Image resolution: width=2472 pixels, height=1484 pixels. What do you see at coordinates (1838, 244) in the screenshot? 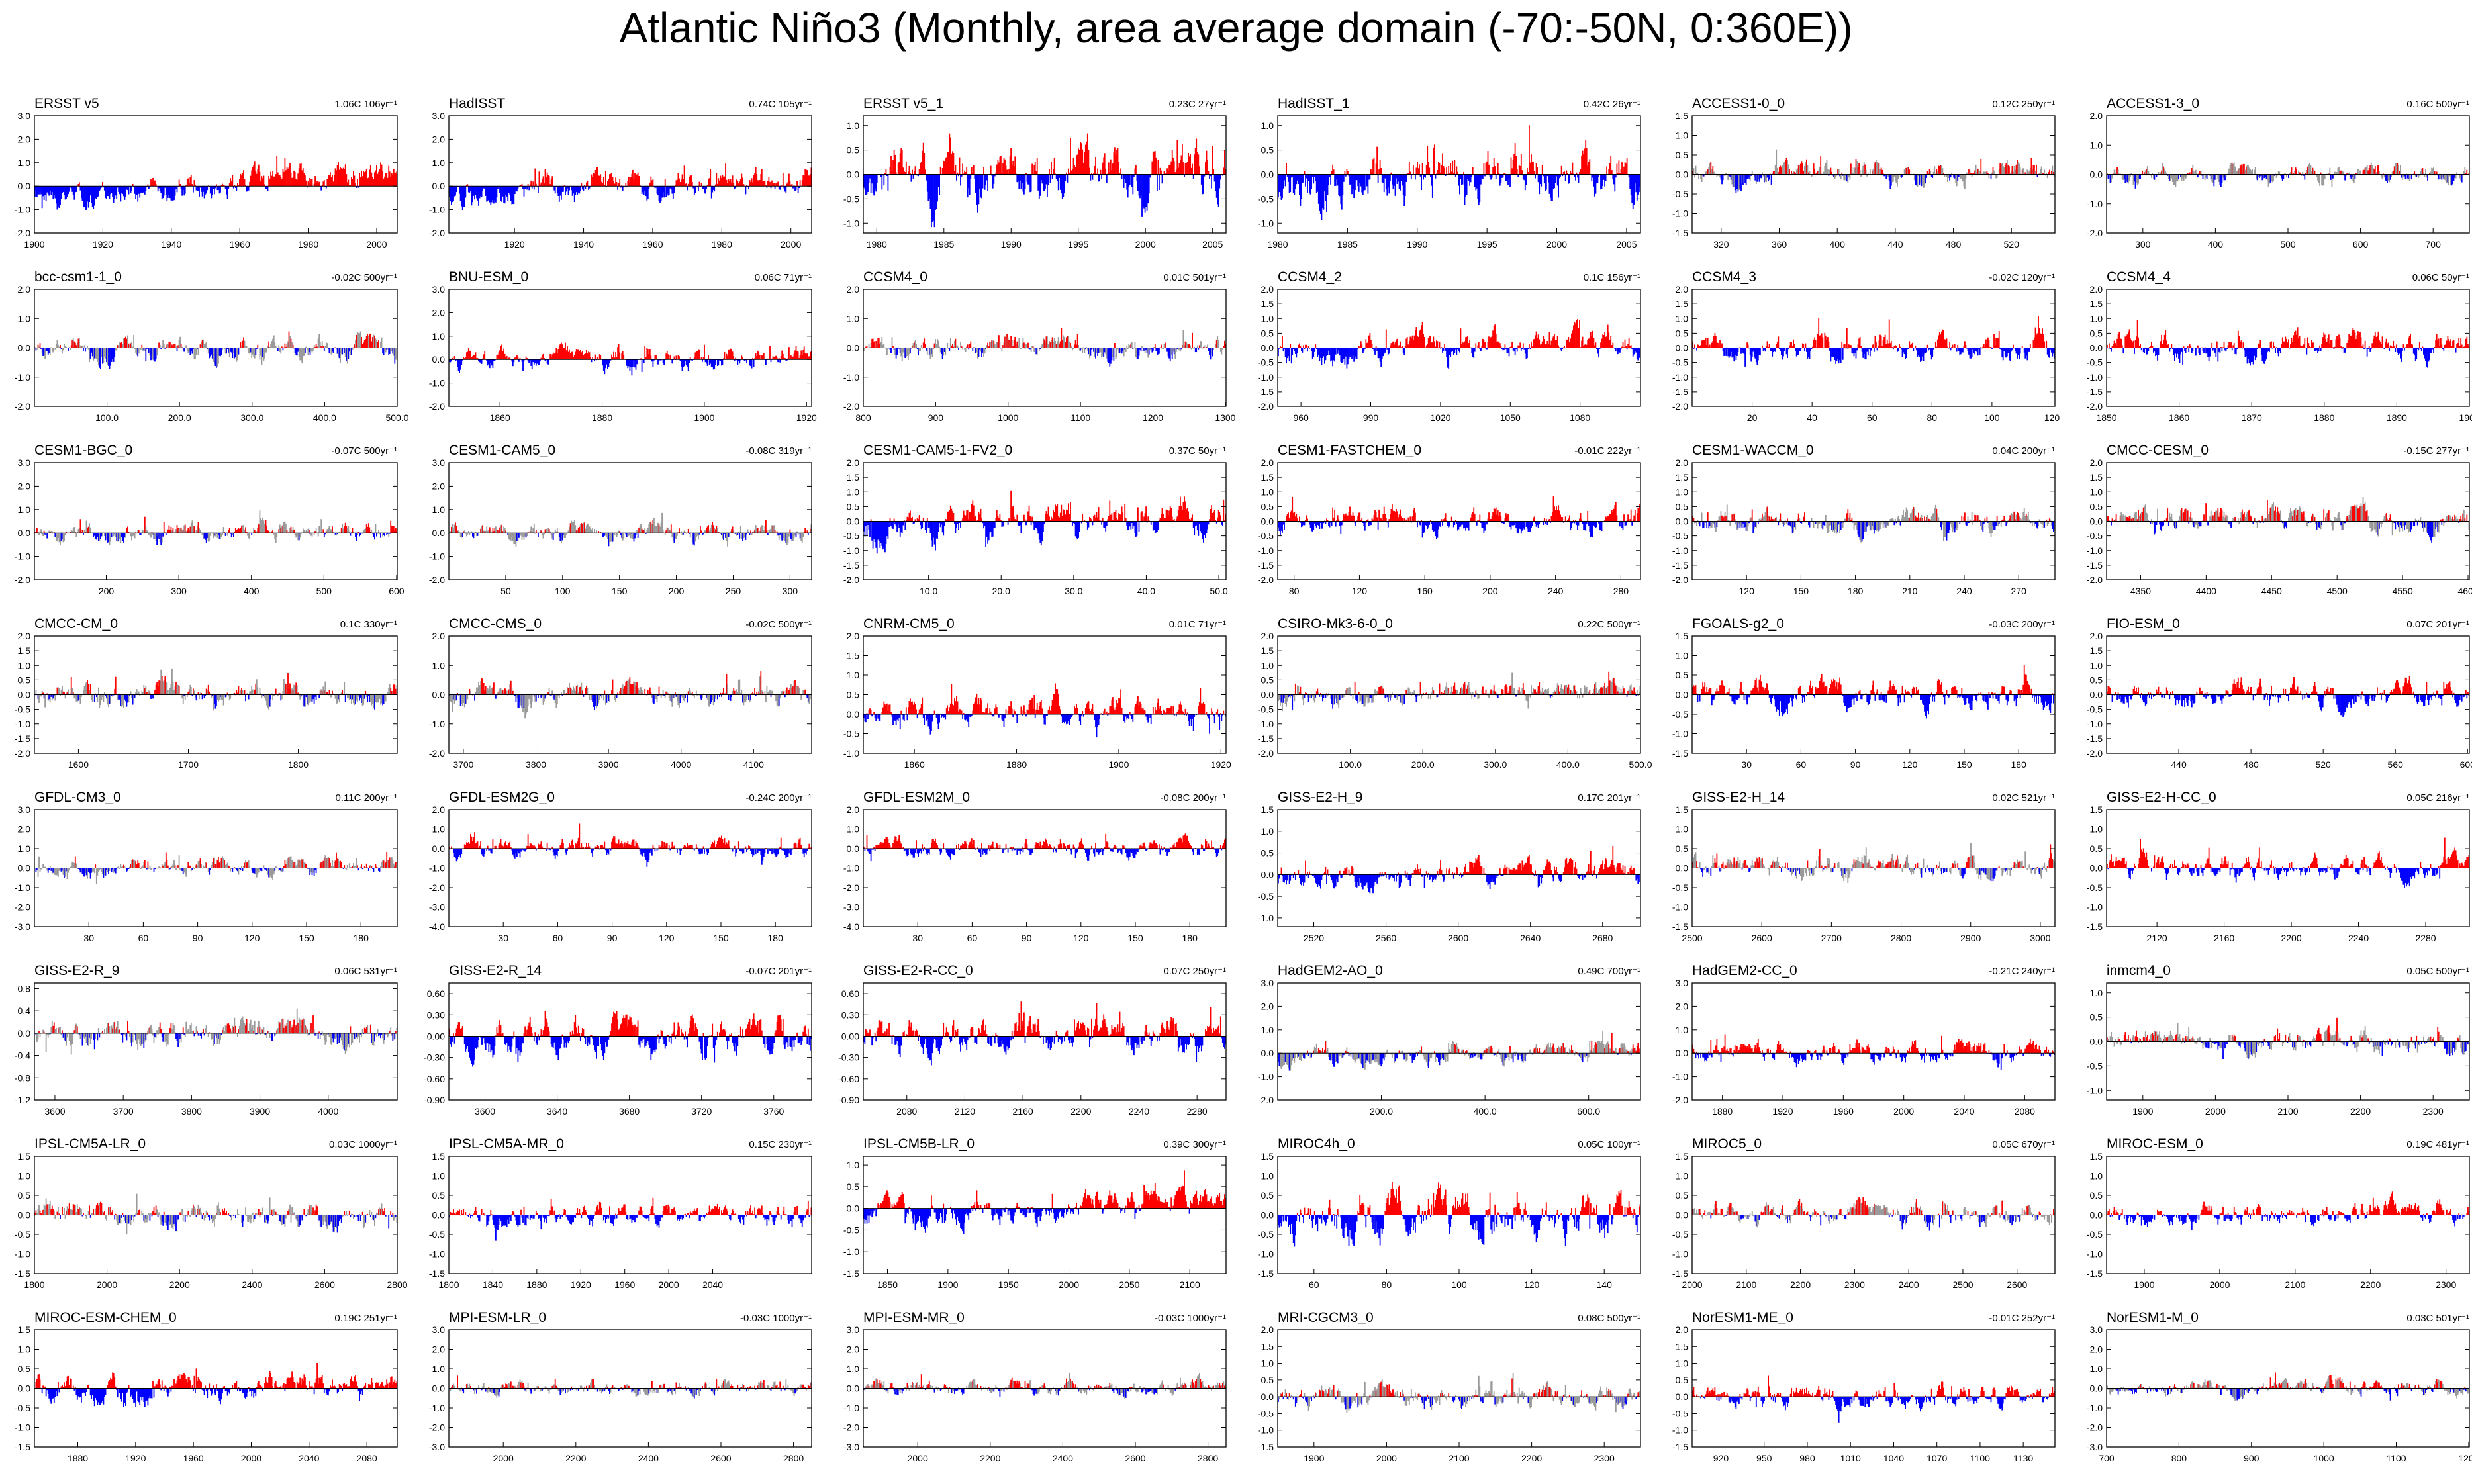
I see `x-tick-label: 400` at bounding box center [1838, 244].